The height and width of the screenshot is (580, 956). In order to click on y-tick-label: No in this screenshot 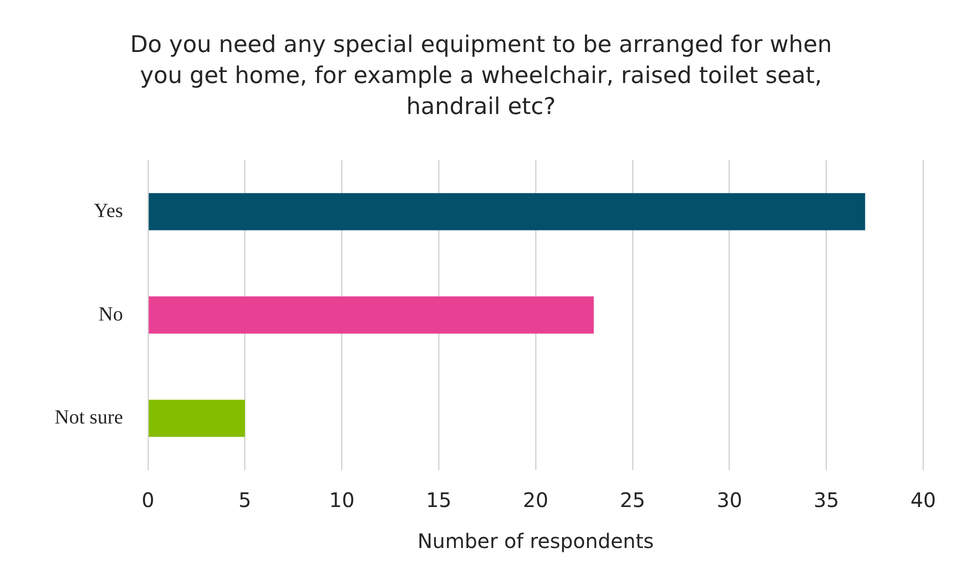, I will do `click(110, 314)`.